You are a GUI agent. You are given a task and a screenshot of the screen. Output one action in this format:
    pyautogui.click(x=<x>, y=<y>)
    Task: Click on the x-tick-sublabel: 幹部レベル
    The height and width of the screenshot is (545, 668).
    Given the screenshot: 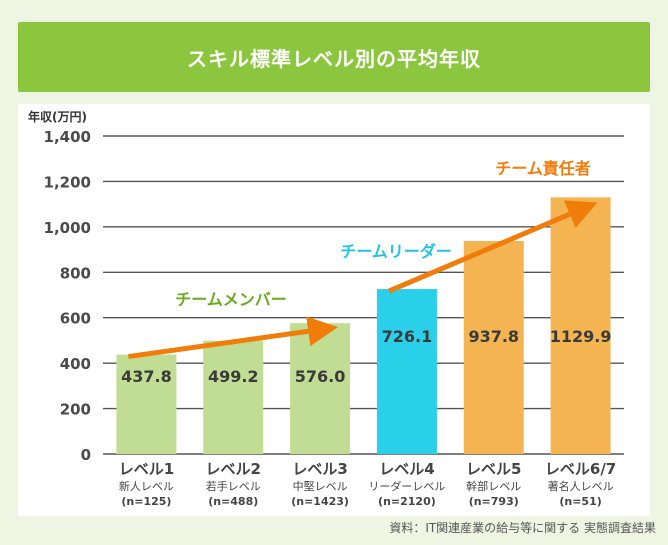 What is the action you would take?
    pyautogui.click(x=493, y=486)
    